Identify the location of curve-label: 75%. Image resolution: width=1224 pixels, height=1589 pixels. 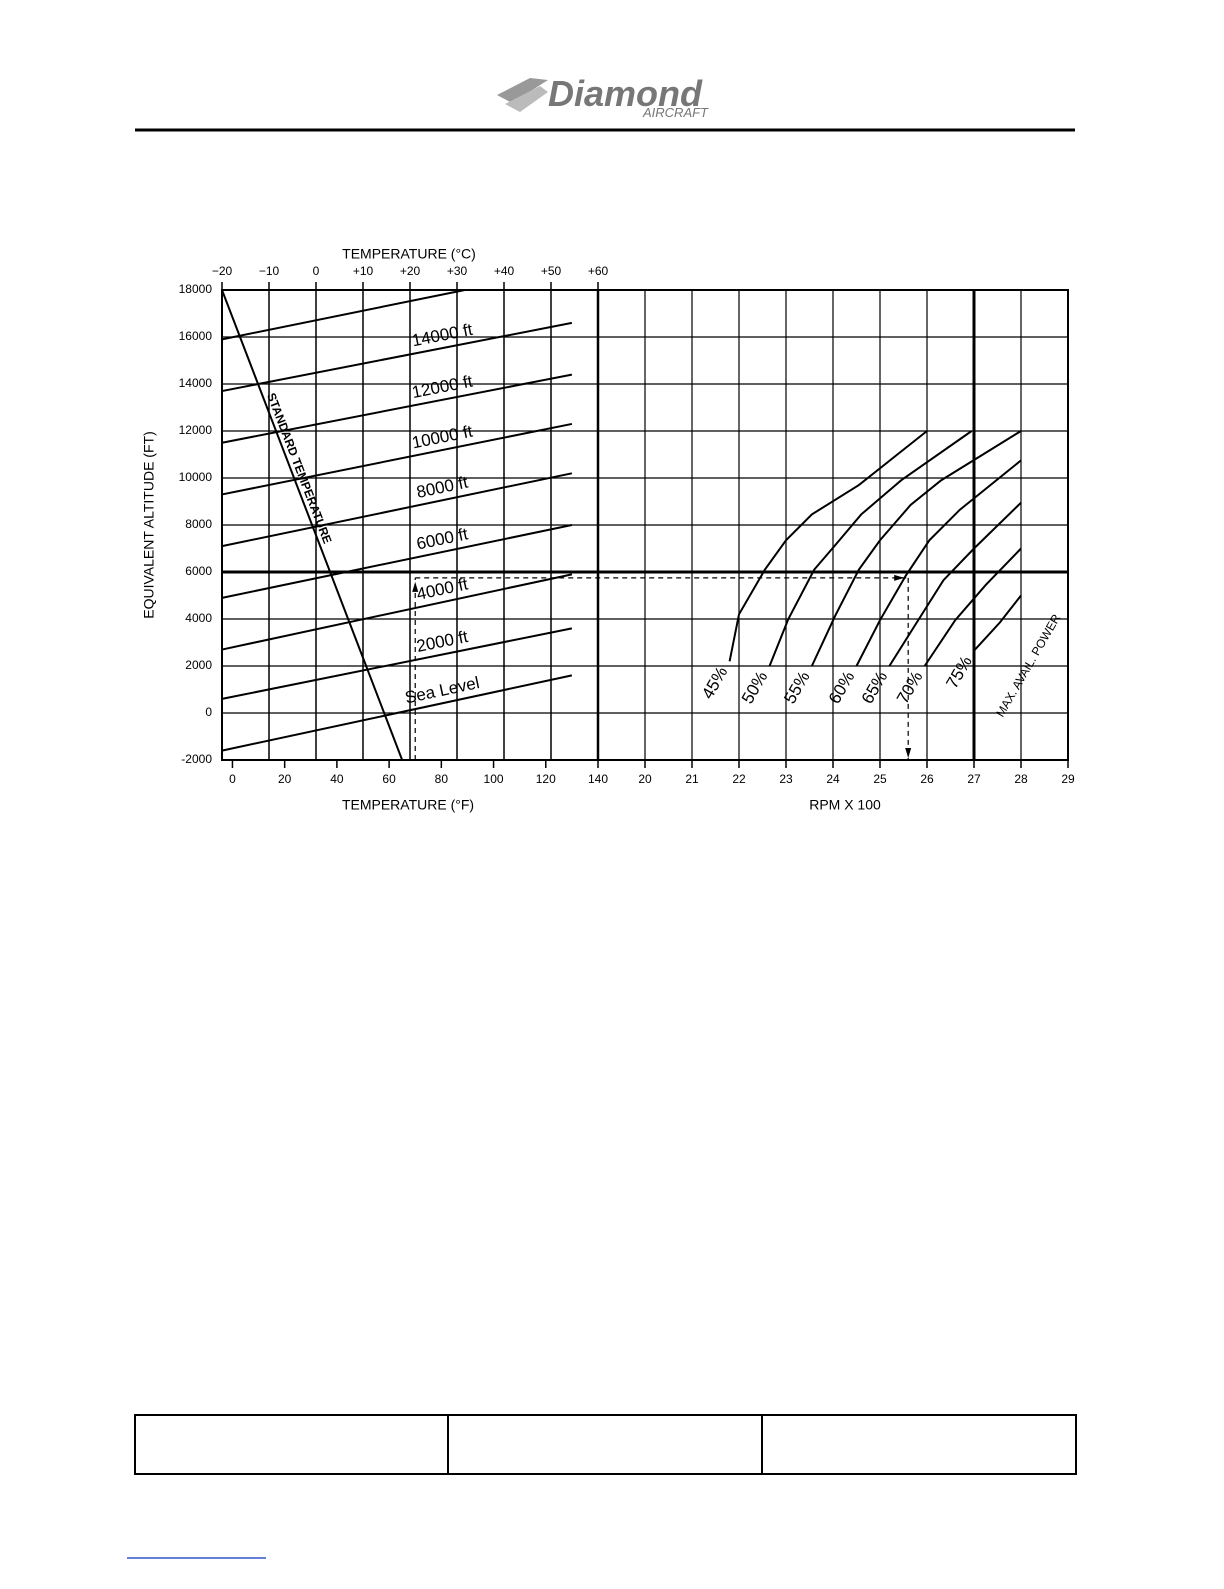
(958, 672).